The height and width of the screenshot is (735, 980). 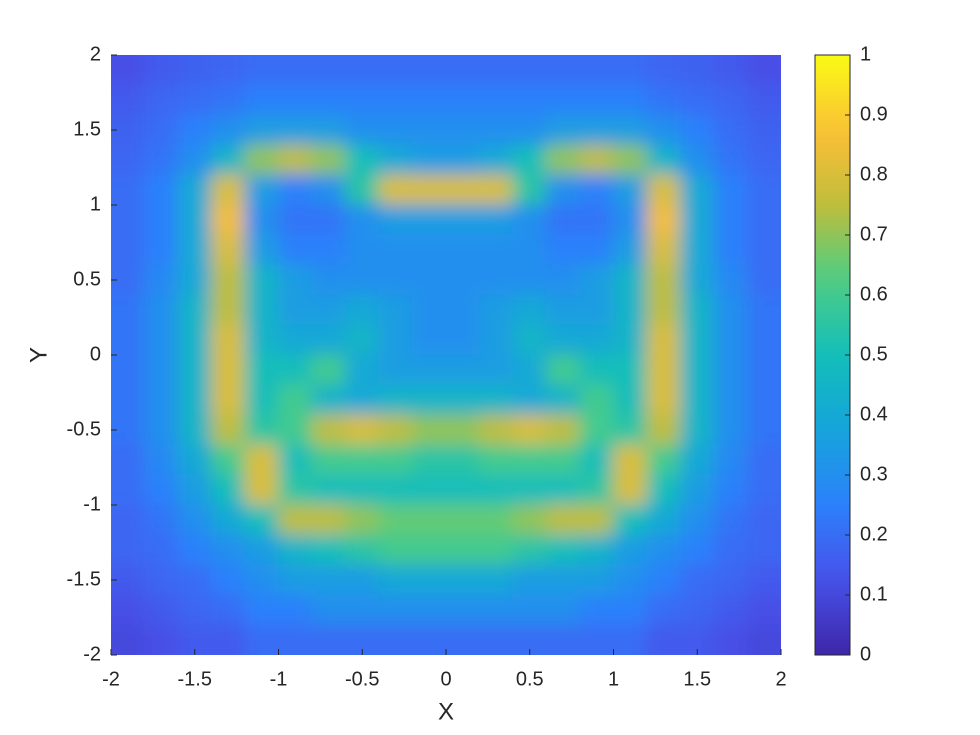 I want to click on colorbar-tick-label: 0.7, so click(x=874, y=234).